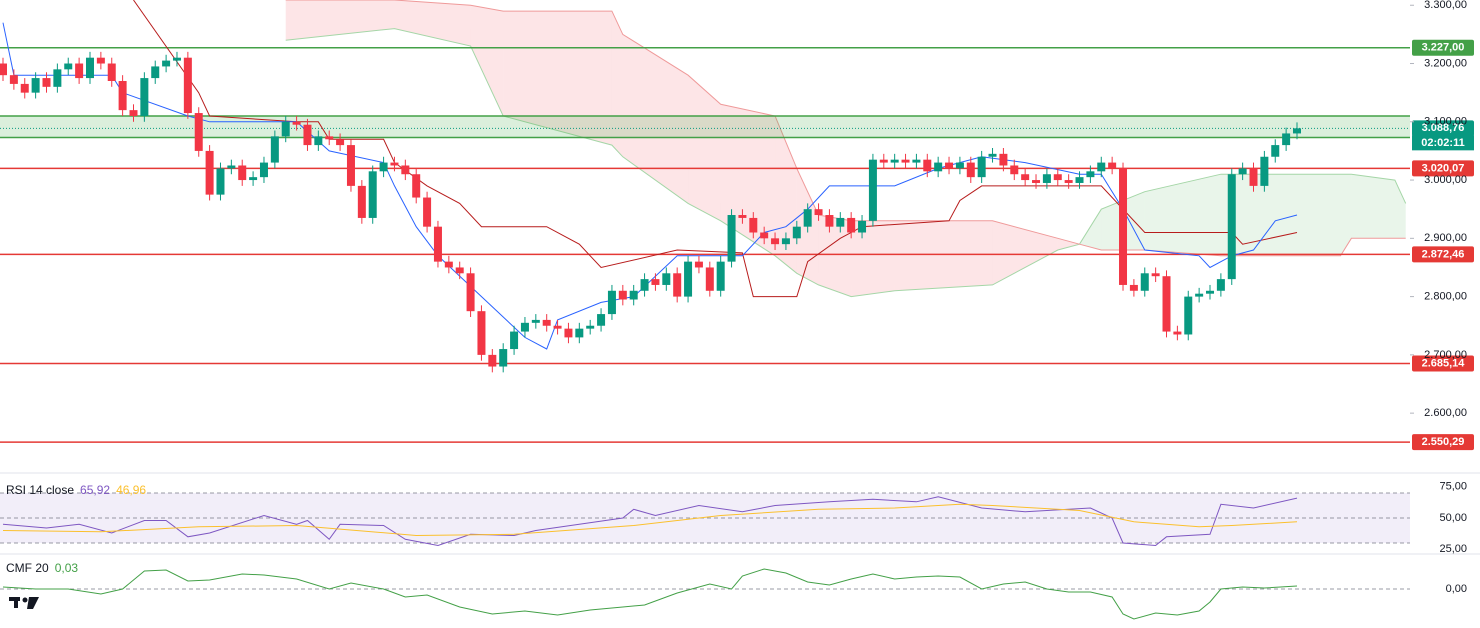 Image resolution: width=1480 pixels, height=628 pixels. I want to click on pane-title: RSI 14 close, so click(40, 490).